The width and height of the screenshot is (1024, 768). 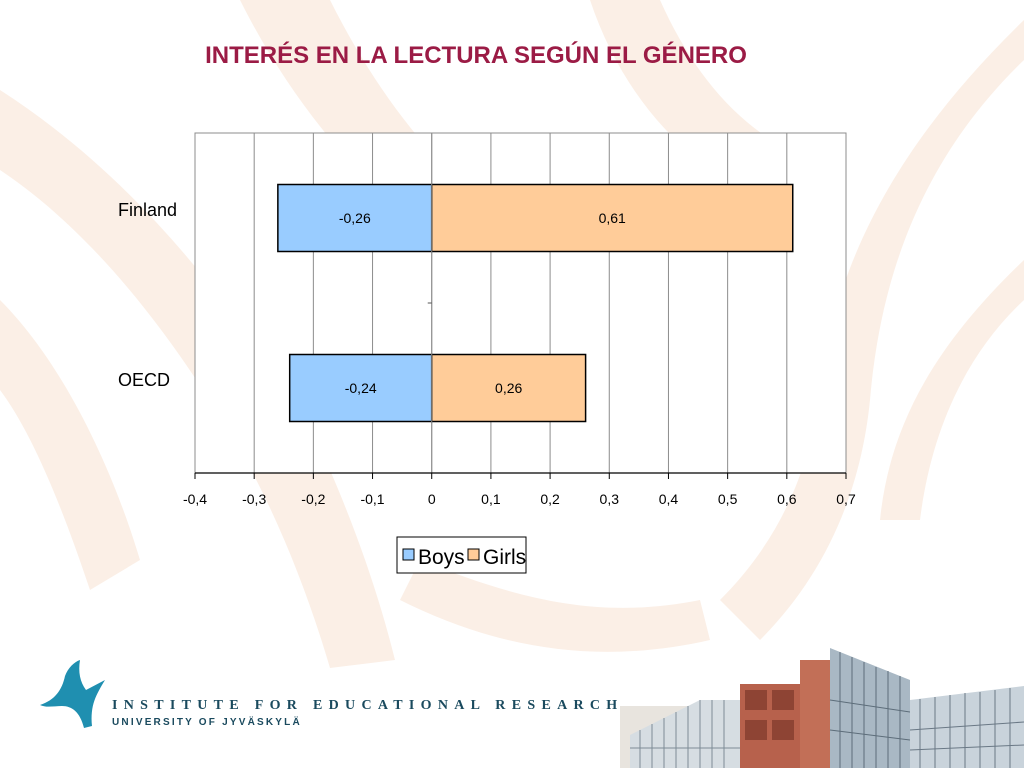 I want to click on x-tick-label: 0,6, so click(x=787, y=499).